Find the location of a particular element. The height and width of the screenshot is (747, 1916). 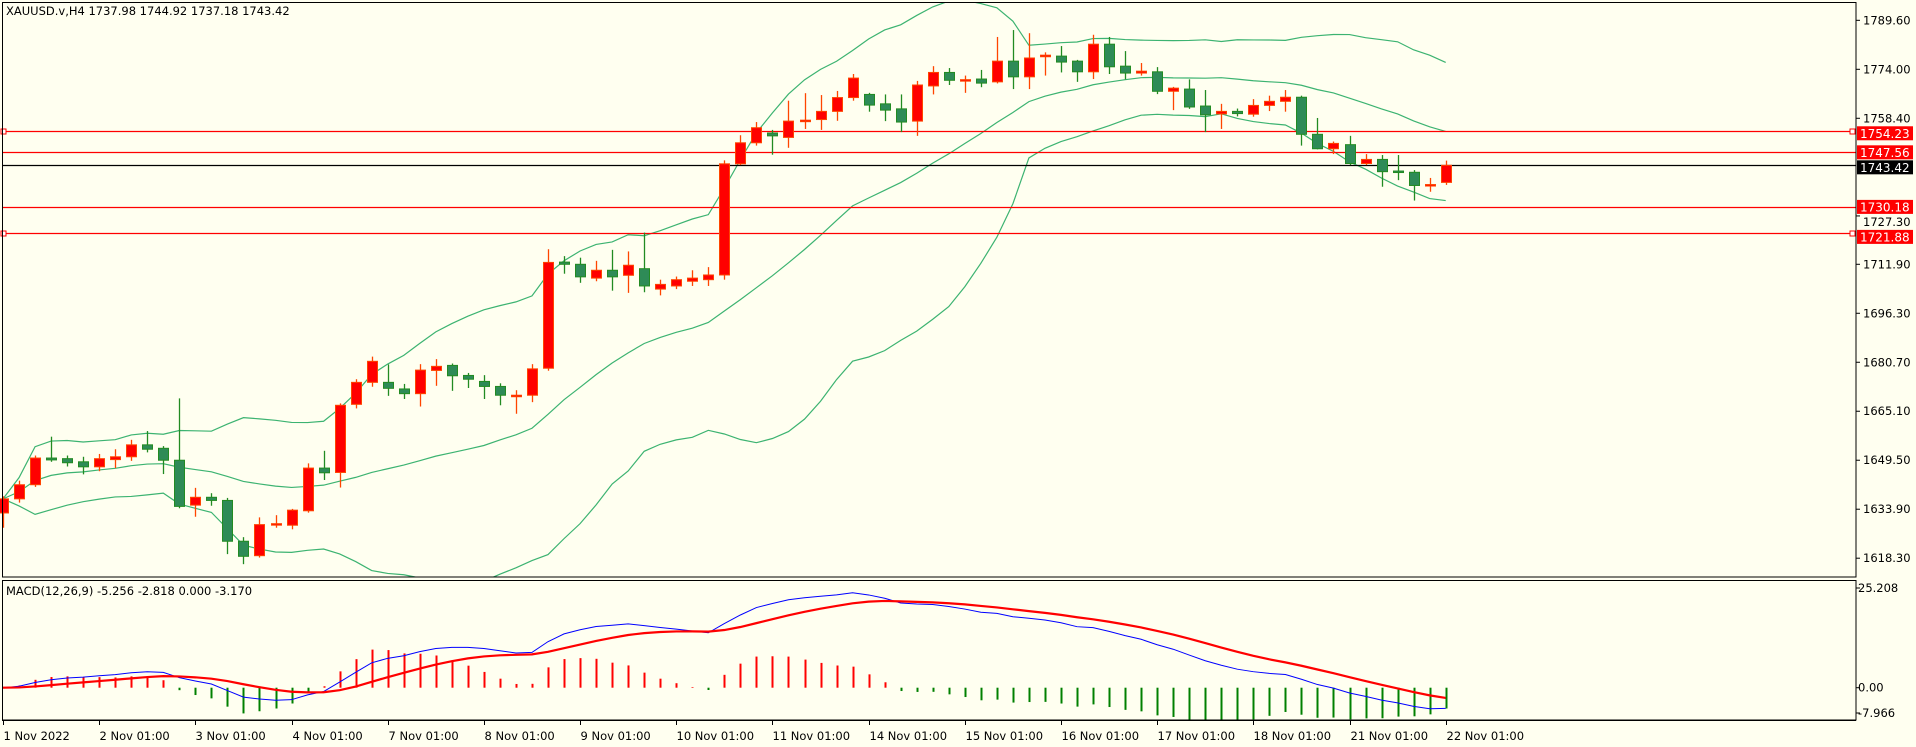

price-tick-label: 1789.60 is located at coordinates (1887, 20).